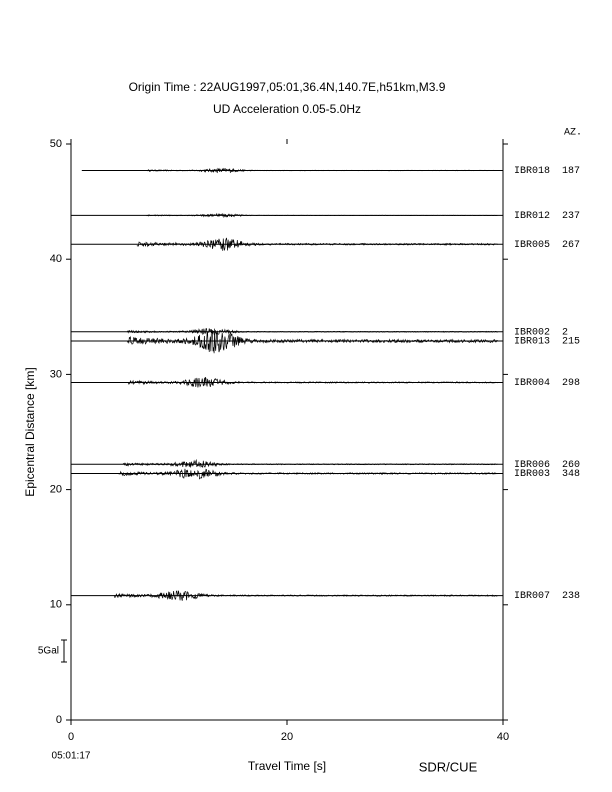 Image resolution: width=612 pixels, height=792 pixels. Describe the element at coordinates (532, 342) in the screenshot. I see `station-name: IBR013` at that location.